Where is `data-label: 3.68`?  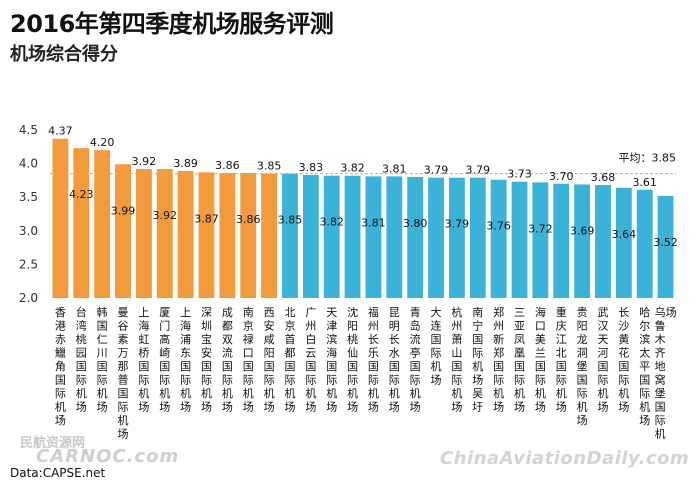
data-label: 3.68 is located at coordinates (603, 177).